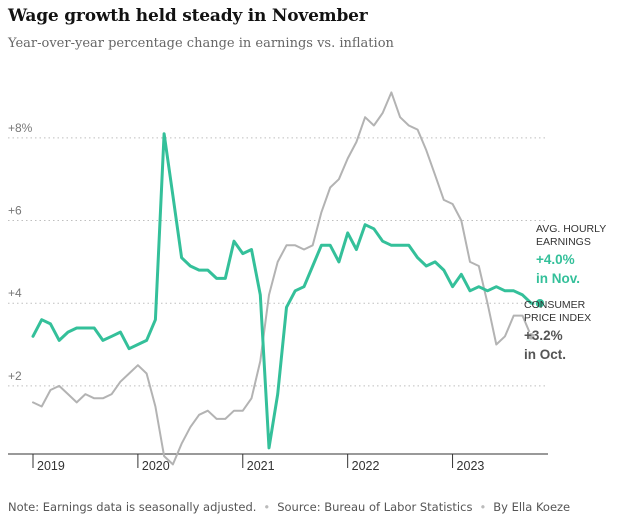  What do you see at coordinates (261, 466) in the screenshot?
I see `x-tick-label: 2021` at bounding box center [261, 466].